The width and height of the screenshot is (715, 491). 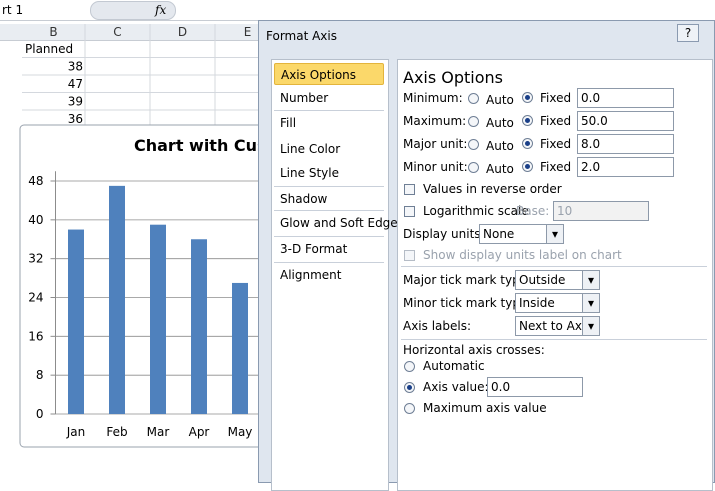 What do you see at coordinates (75, 84) in the screenshot?
I see `cell: 47` at bounding box center [75, 84].